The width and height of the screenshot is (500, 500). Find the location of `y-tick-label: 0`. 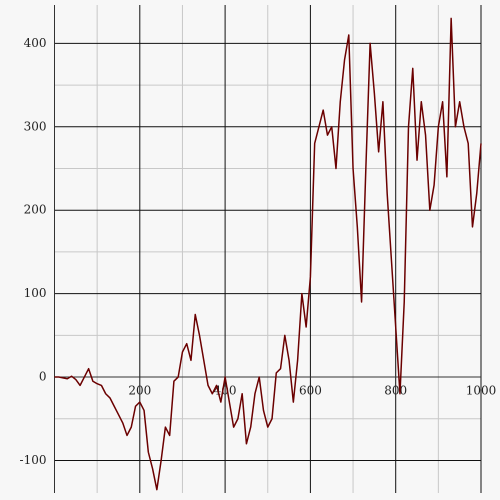

y-tick-label: 0 is located at coordinates (43, 377).